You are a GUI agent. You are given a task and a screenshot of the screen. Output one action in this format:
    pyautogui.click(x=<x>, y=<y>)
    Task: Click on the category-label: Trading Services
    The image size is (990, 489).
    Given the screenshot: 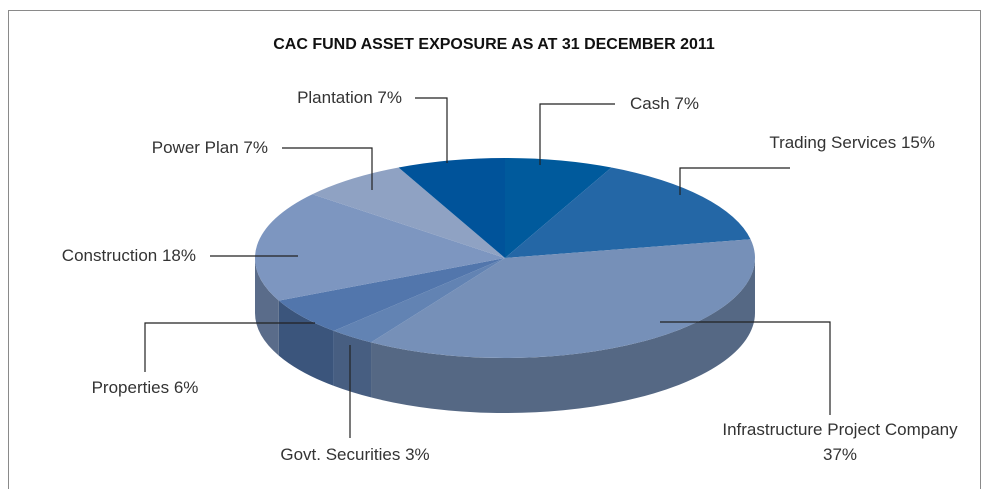 What is the action you would take?
    pyautogui.click(x=833, y=142)
    